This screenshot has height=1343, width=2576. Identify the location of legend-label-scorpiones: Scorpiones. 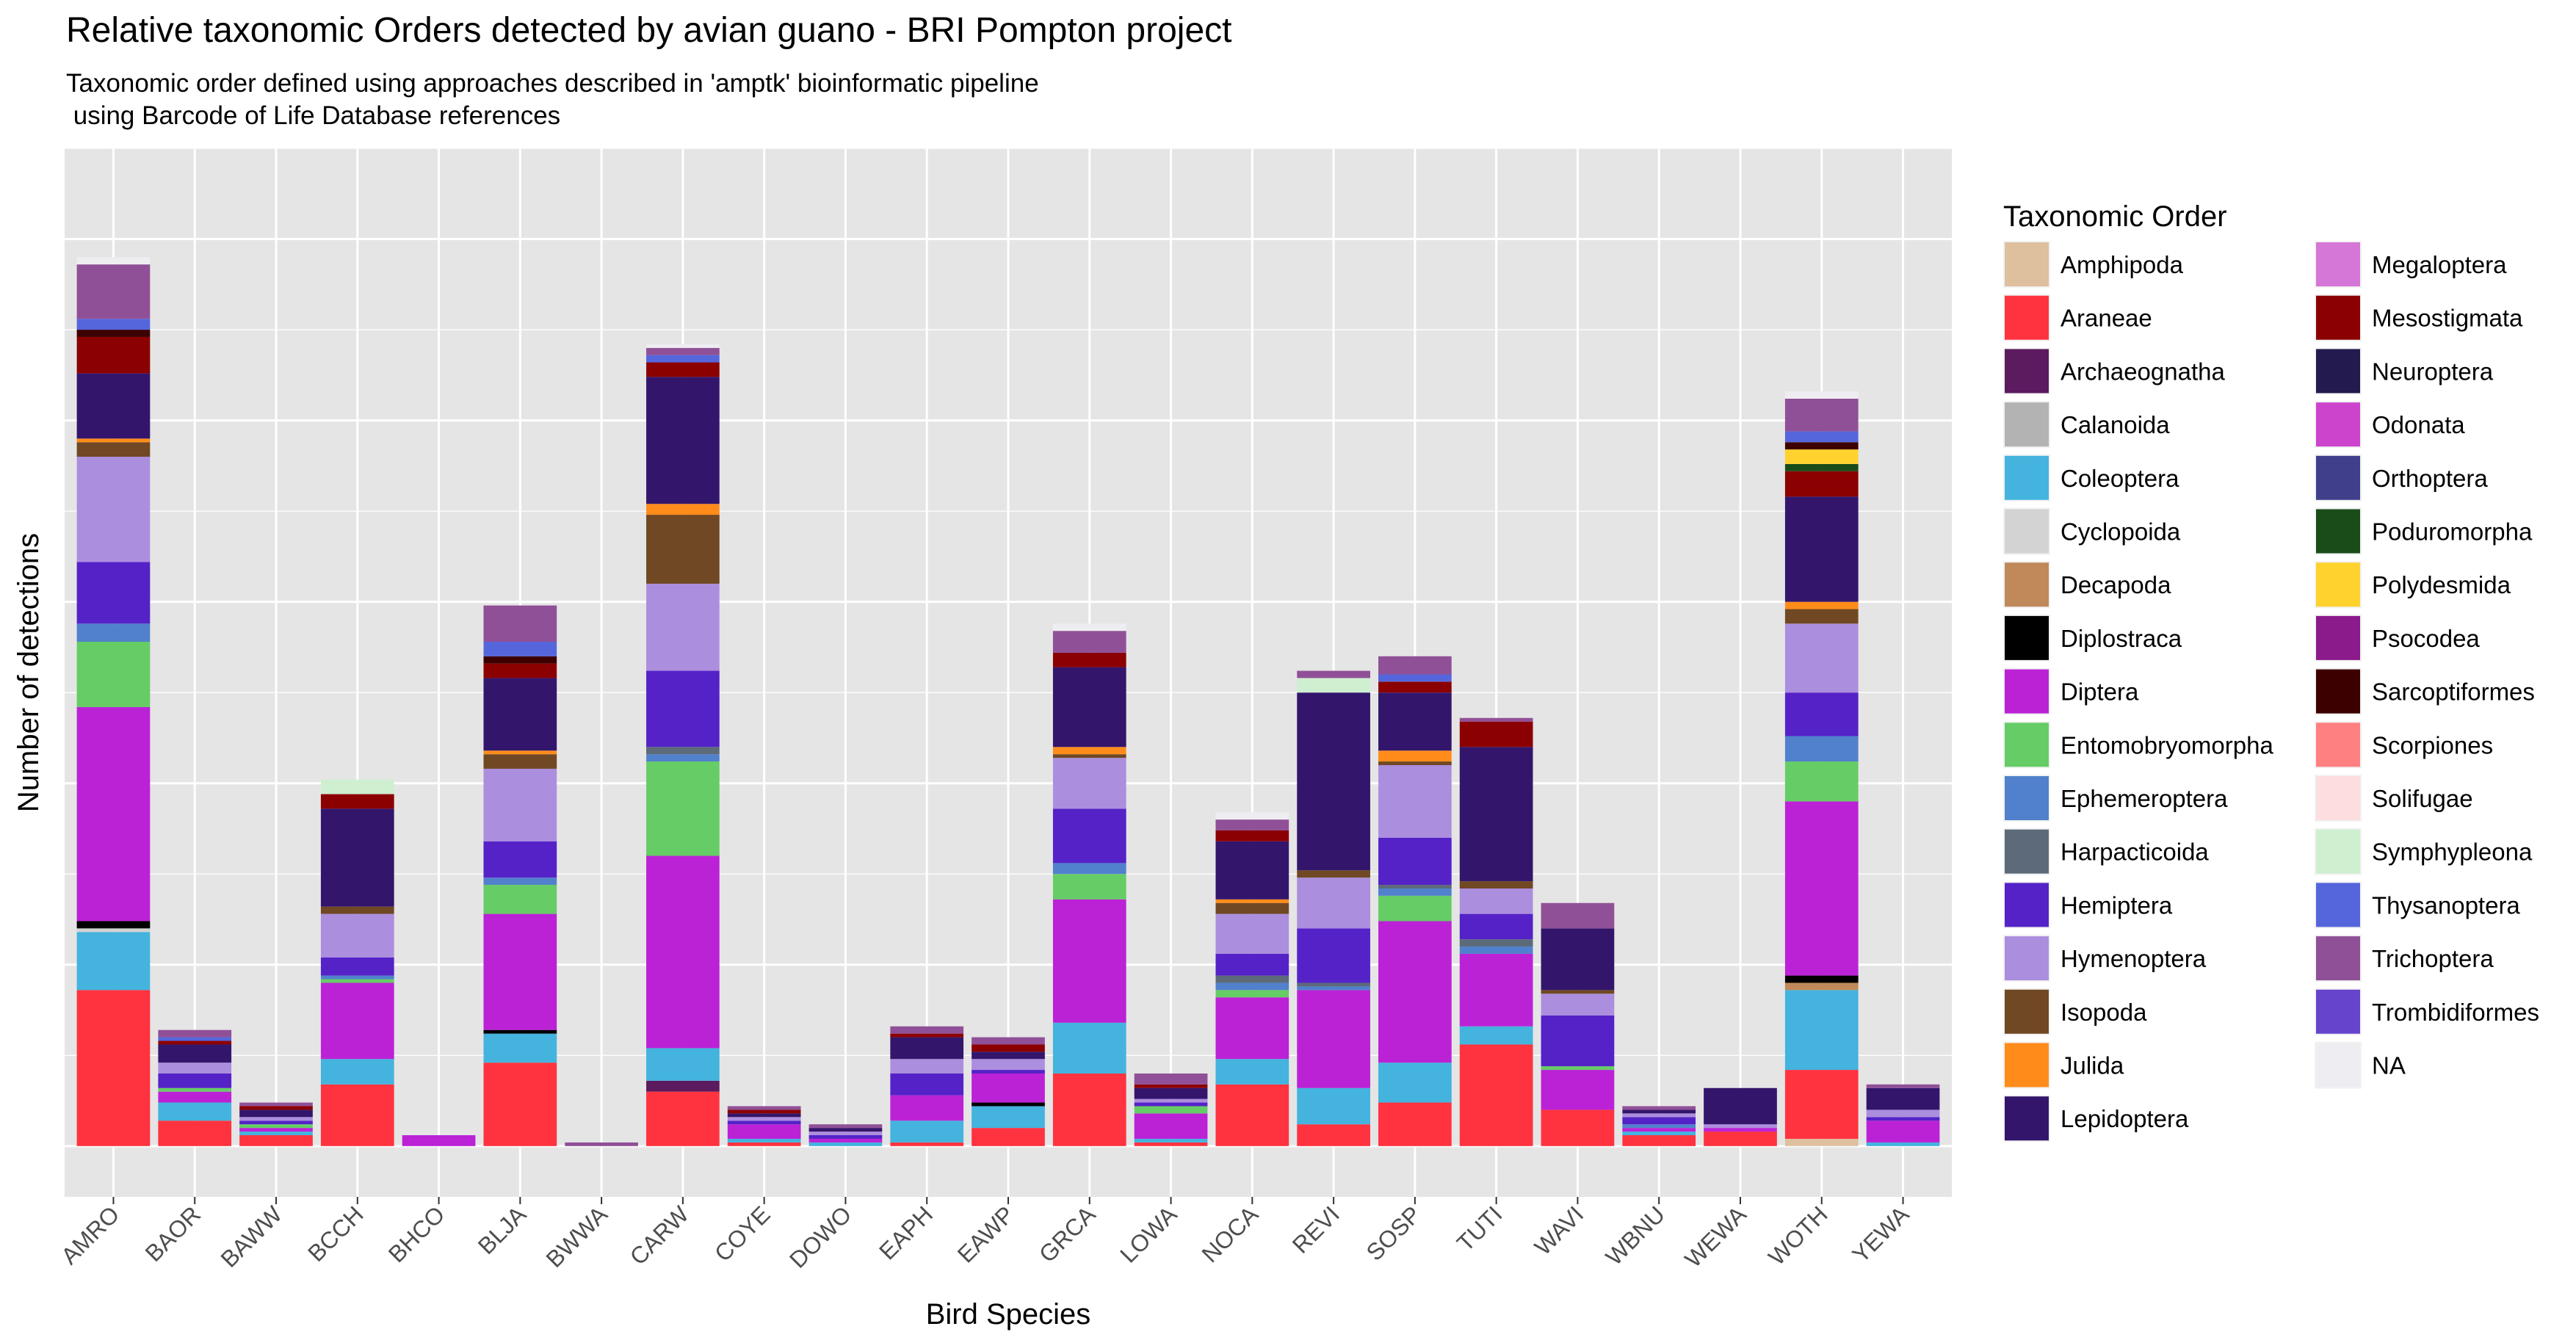
(2432, 745).